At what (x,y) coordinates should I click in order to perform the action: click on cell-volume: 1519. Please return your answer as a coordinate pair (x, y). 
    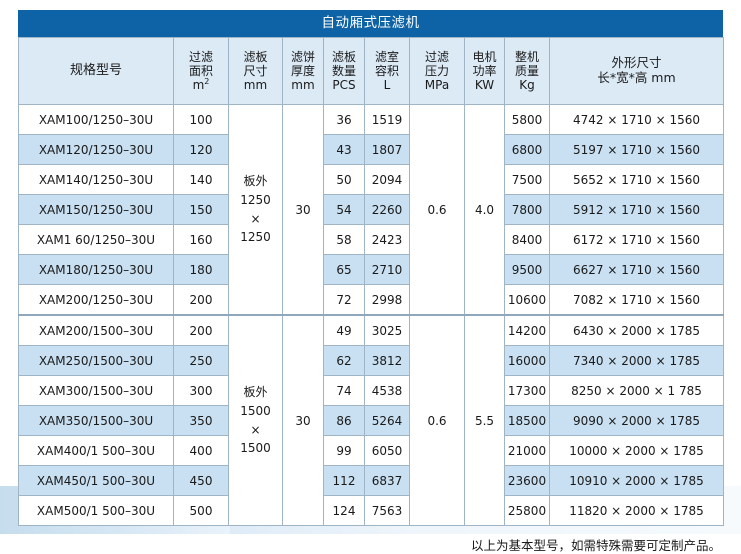
    Looking at the image, I should click on (387, 119).